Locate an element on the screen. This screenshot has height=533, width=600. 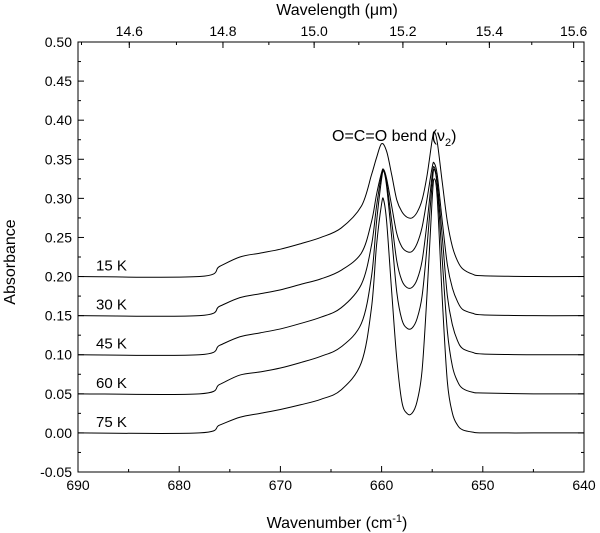
curve-label: 30 K is located at coordinates (111, 305).